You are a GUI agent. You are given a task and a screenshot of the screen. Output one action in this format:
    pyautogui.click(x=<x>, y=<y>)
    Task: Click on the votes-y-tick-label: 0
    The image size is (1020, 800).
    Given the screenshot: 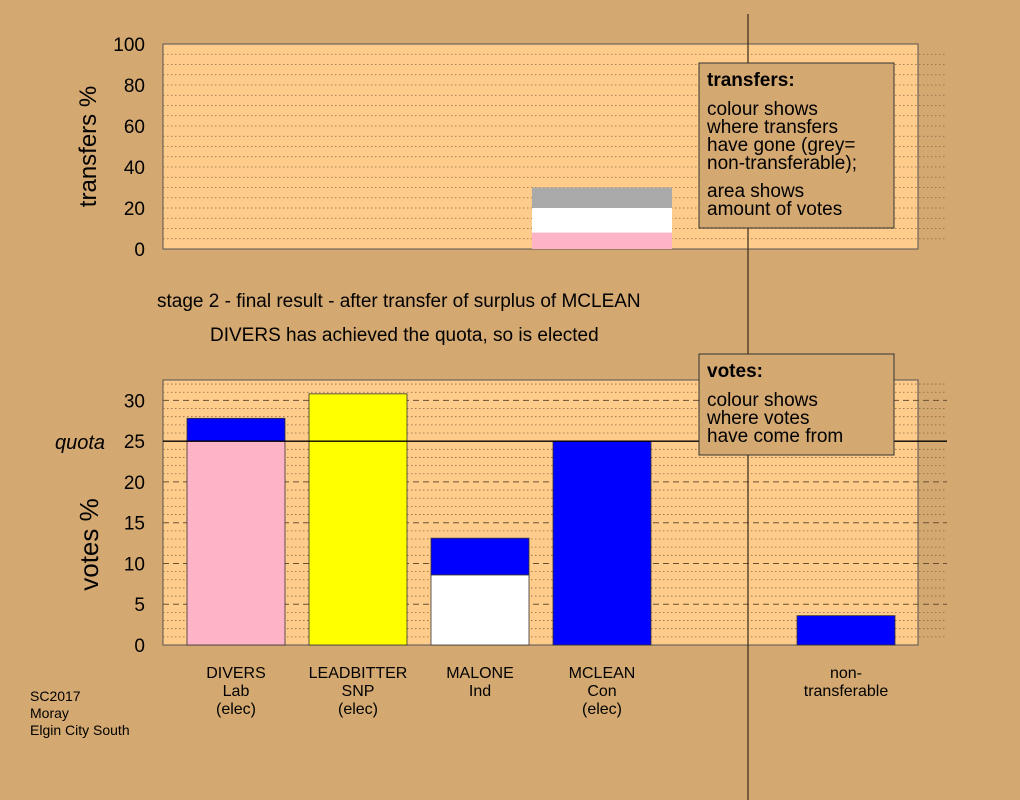 What is the action you would take?
    pyautogui.click(x=139, y=646)
    